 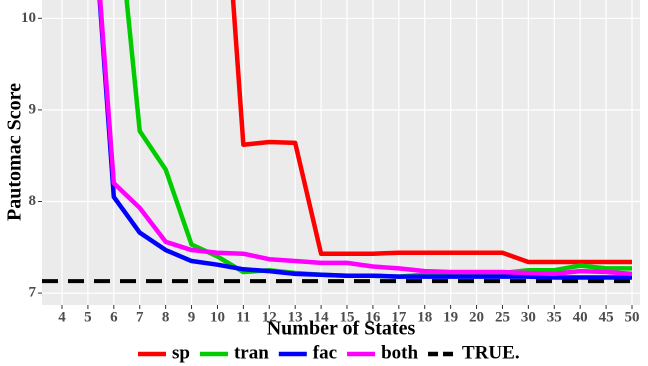 What do you see at coordinates (217, 317) in the screenshot?
I see `x-tick-label: 10` at bounding box center [217, 317].